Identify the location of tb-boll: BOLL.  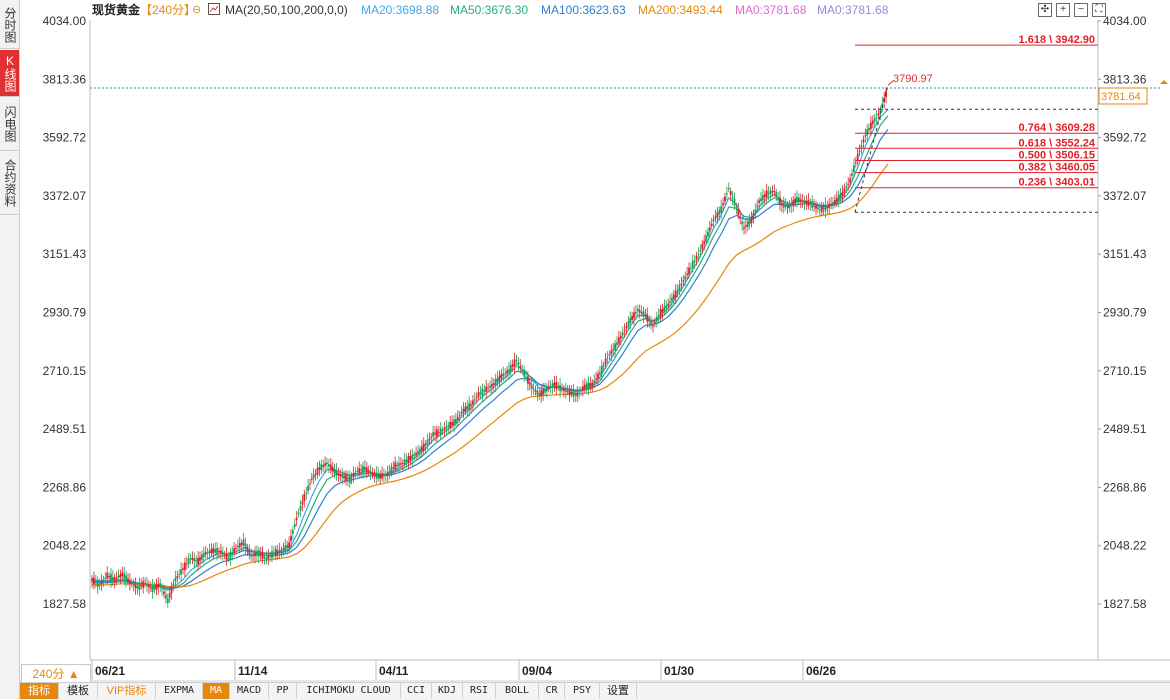
(517, 691).